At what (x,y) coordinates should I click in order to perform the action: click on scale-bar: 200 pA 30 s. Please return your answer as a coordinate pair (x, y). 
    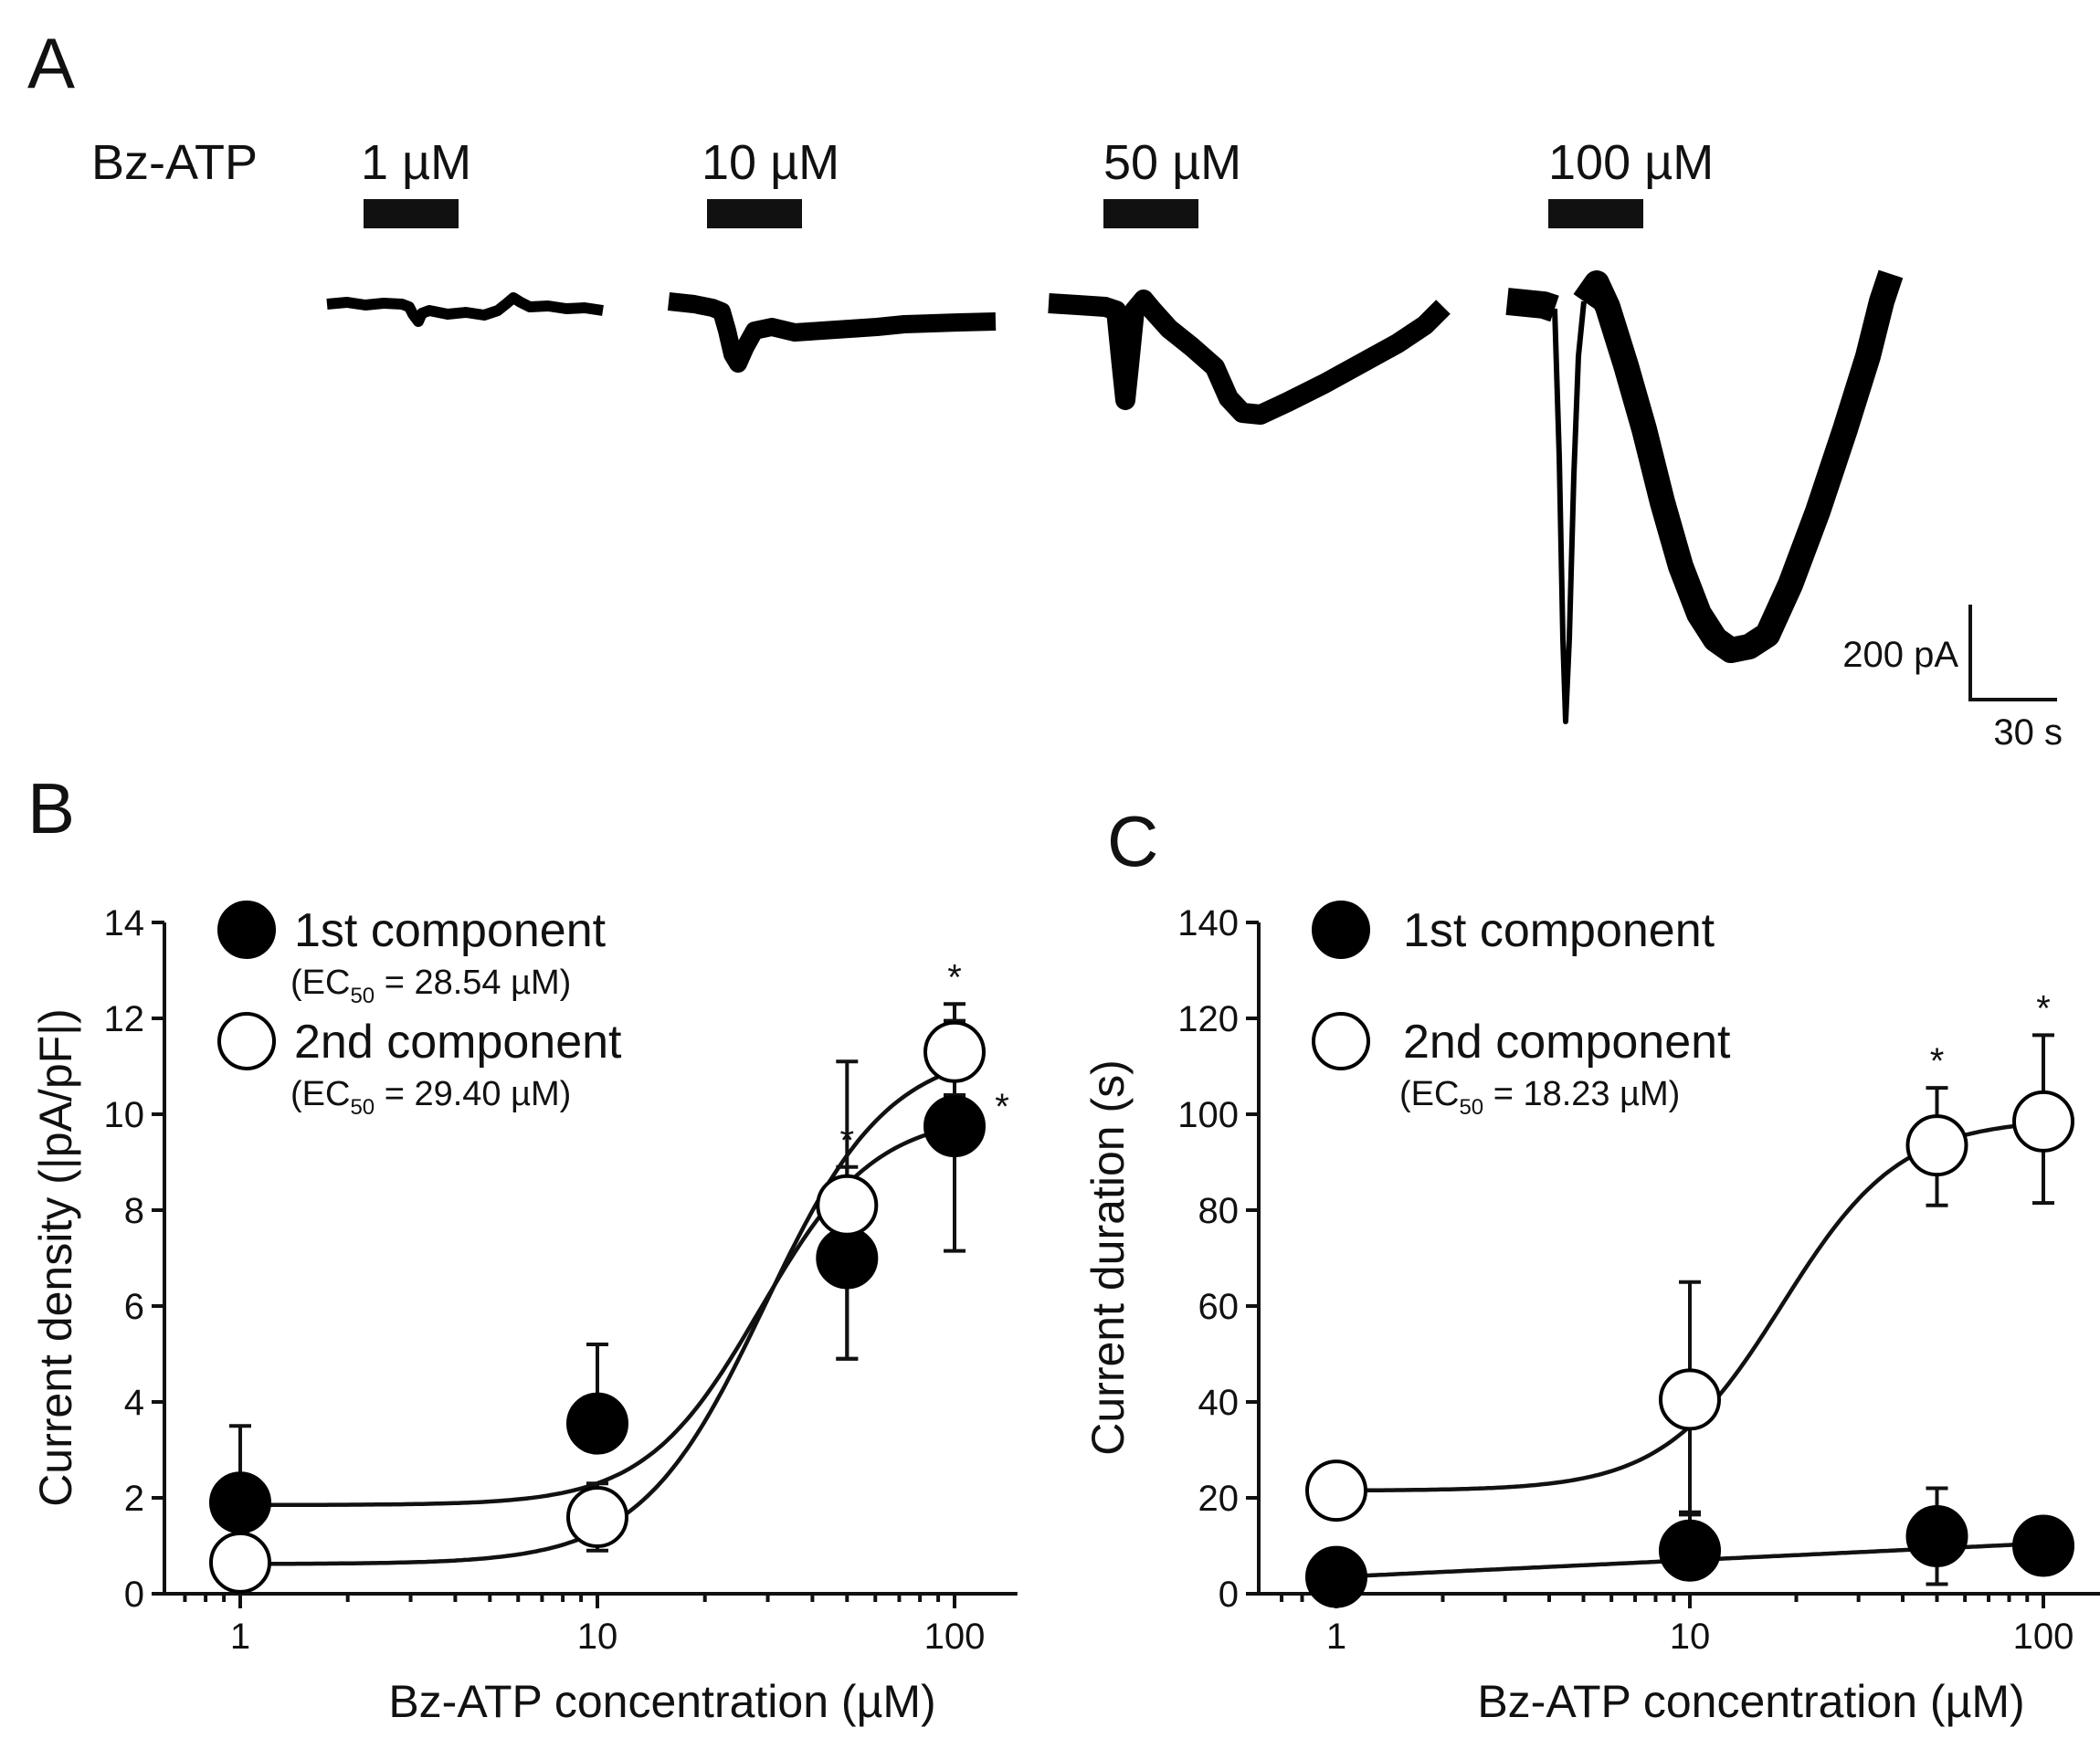
    Looking at the image, I should click on (1953, 679).